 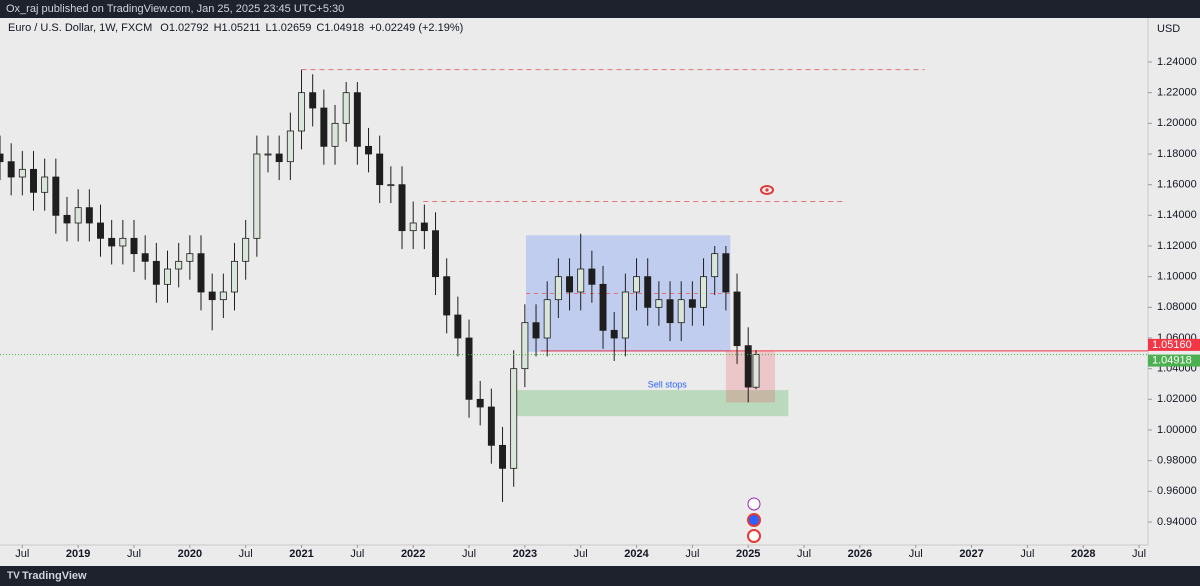 What do you see at coordinates (1177, 522) in the screenshot?
I see `y-tick-label: 0.94000` at bounding box center [1177, 522].